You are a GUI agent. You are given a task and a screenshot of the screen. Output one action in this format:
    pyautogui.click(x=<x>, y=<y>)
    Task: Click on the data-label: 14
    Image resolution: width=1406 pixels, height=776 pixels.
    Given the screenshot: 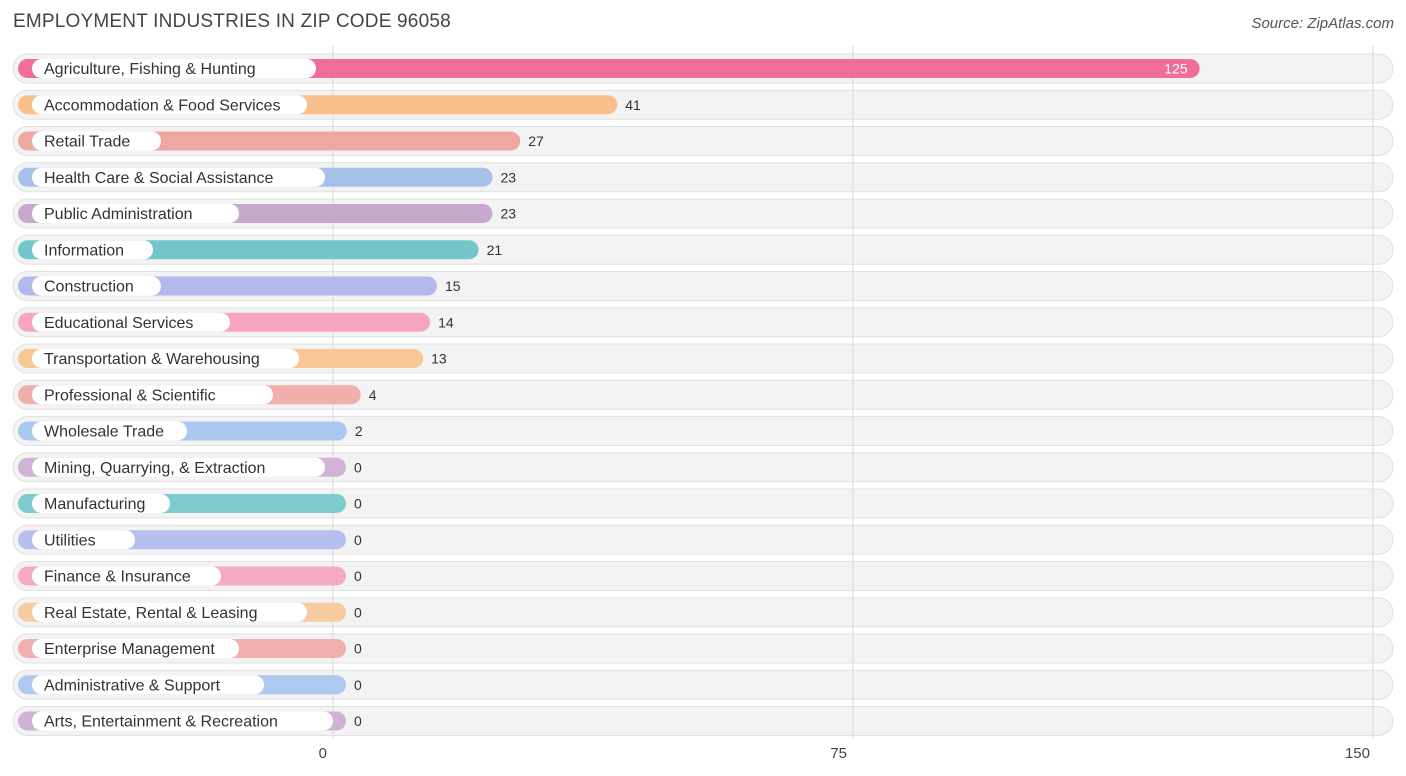 What is the action you would take?
    pyautogui.click(x=446, y=322)
    